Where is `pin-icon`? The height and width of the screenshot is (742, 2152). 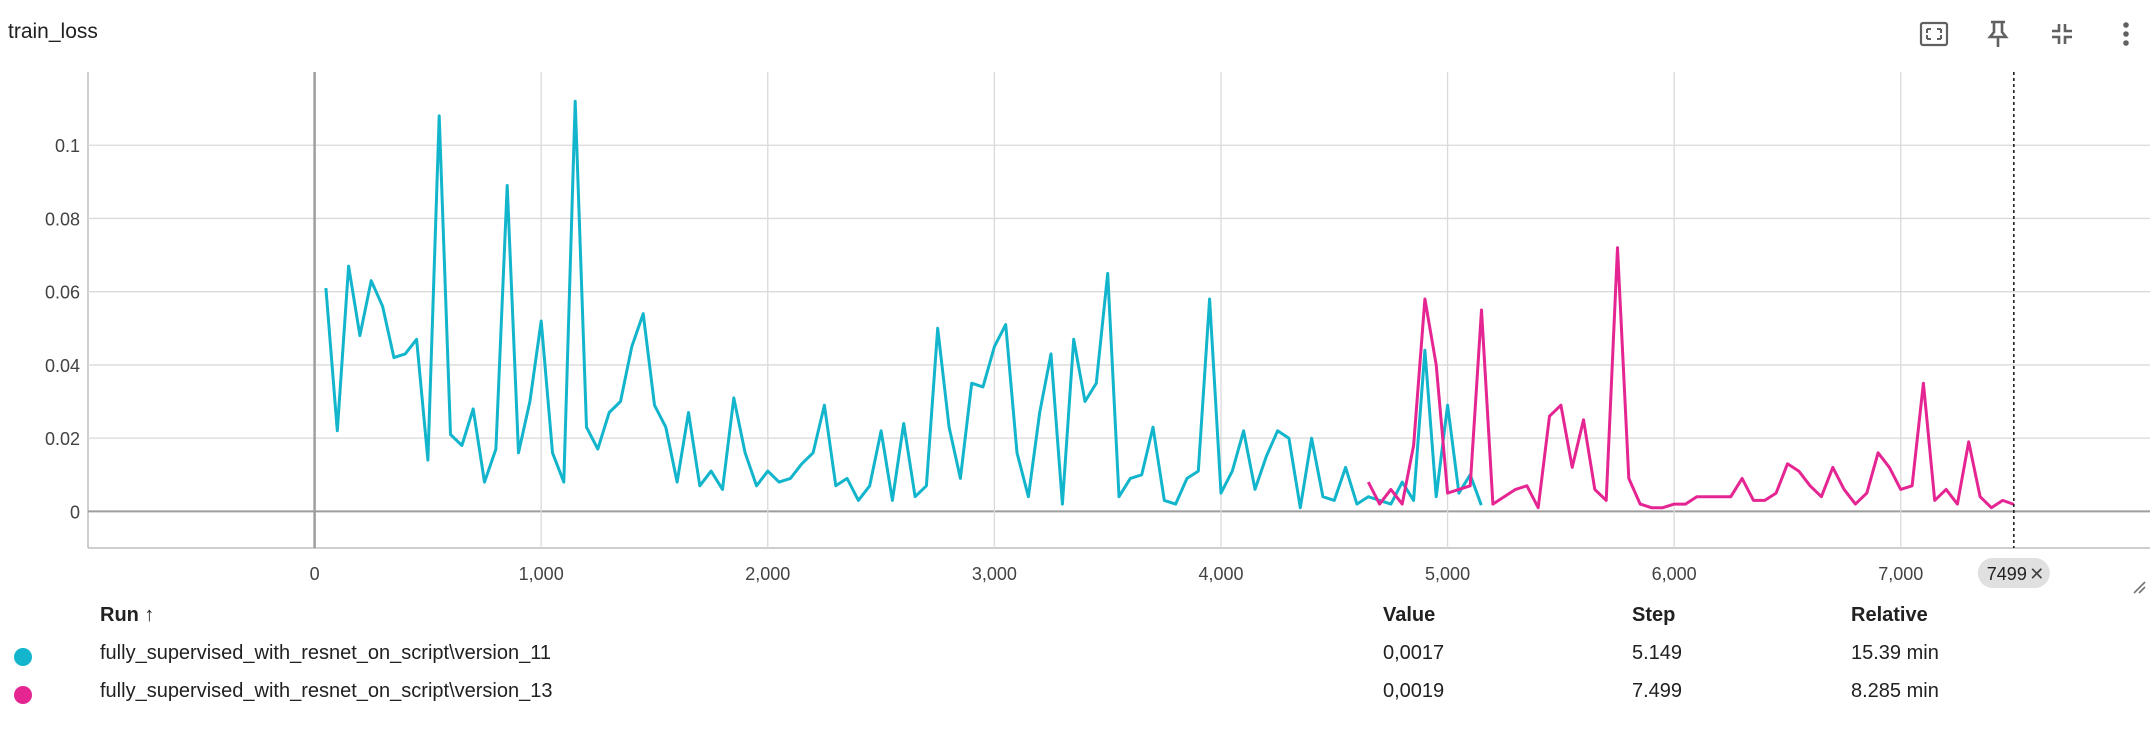 pin-icon is located at coordinates (1998, 34).